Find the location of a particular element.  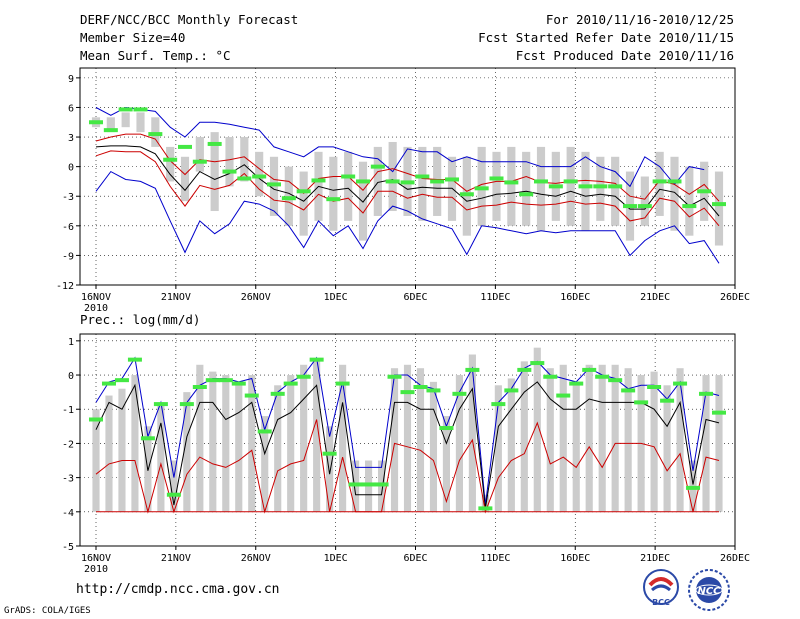

prec-x-tick-label: 21NOV is located at coordinates (176, 558).